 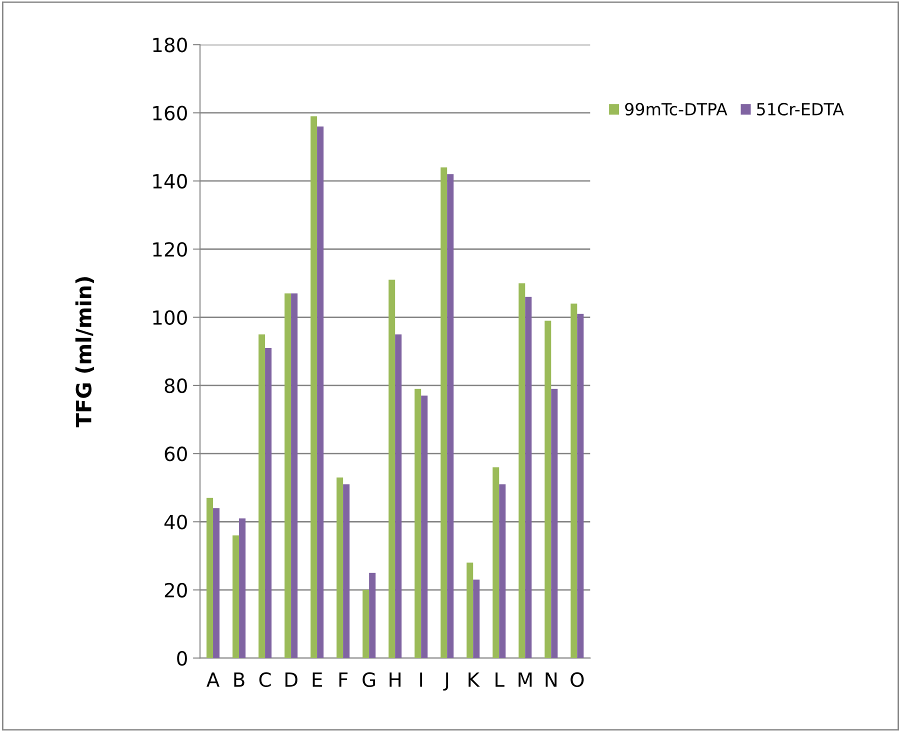 What do you see at coordinates (175, 454) in the screenshot?
I see `y-tick-label: 60` at bounding box center [175, 454].